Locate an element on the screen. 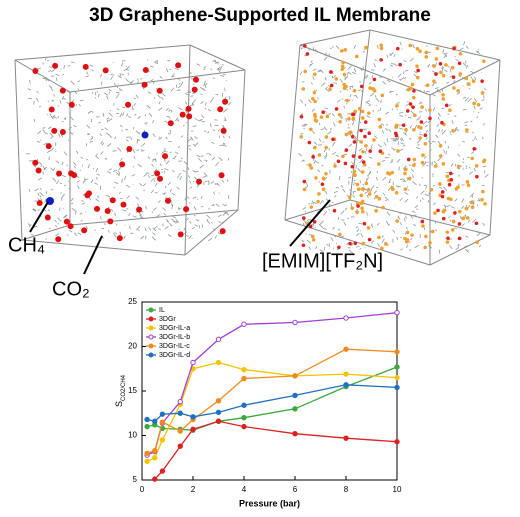  annotation: CO₂ is located at coordinates (71, 289).